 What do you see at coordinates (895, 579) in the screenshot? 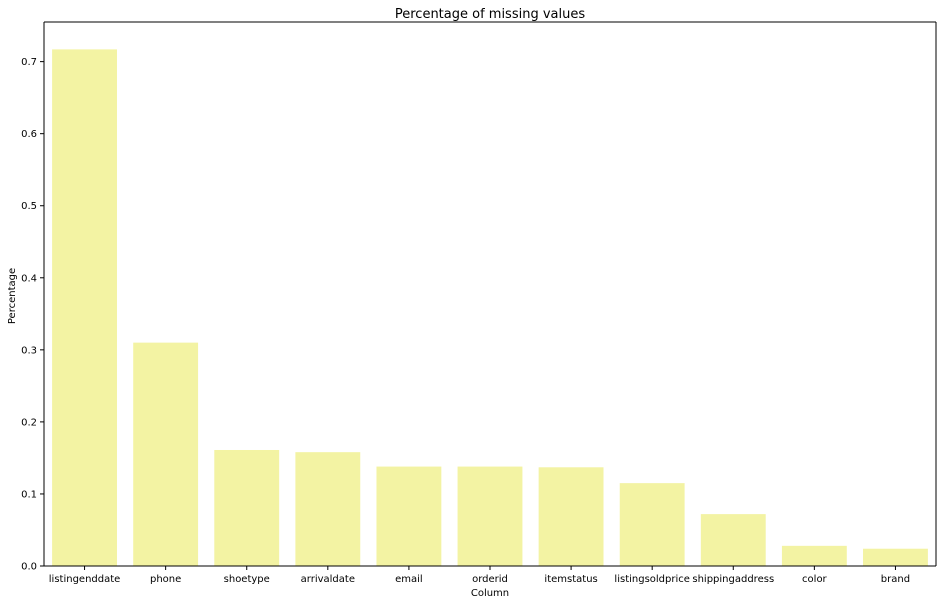
I see `x-tick-label: brand` at bounding box center [895, 579].